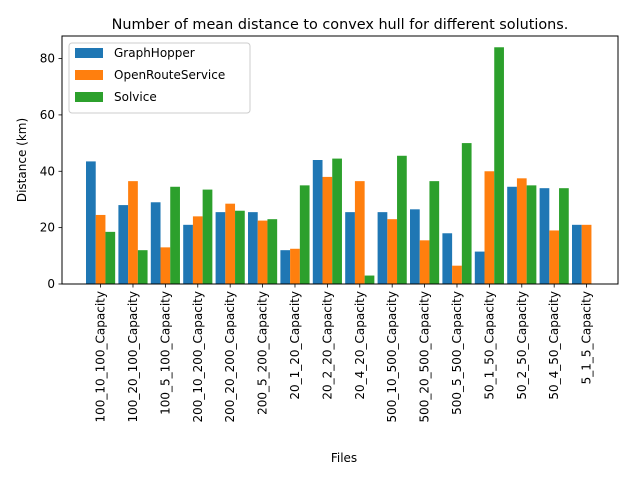 This screenshot has height=480, width=640. I want to click on x-tick-label: 500_5_500_Capacity, so click(457, 353).